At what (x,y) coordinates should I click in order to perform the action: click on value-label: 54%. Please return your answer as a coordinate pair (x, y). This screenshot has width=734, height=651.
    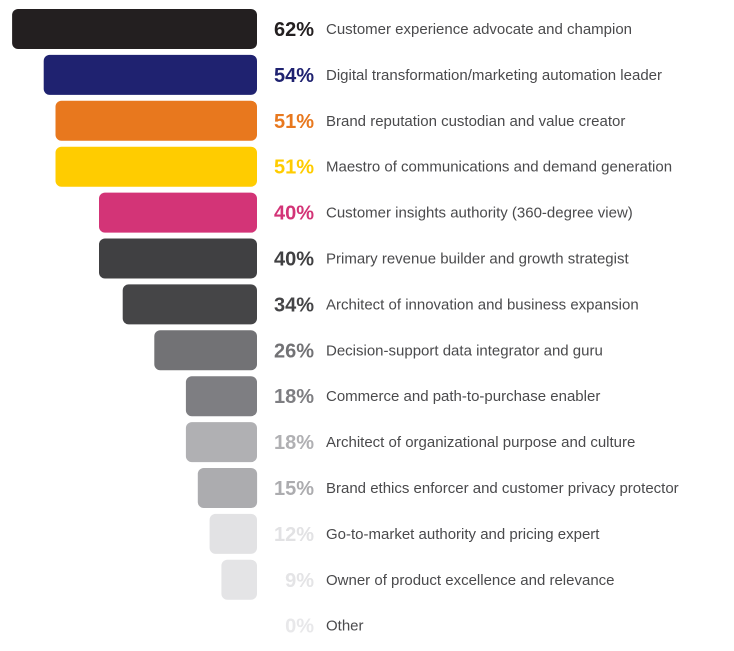
    Looking at the image, I should click on (294, 76).